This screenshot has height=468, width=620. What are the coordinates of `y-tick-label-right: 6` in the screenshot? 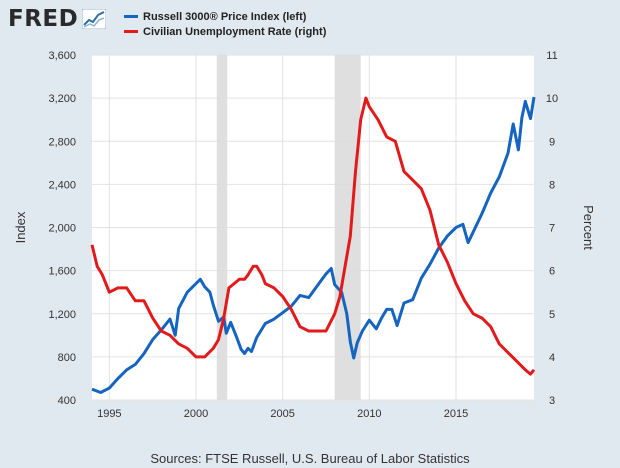 It's located at (552, 272).